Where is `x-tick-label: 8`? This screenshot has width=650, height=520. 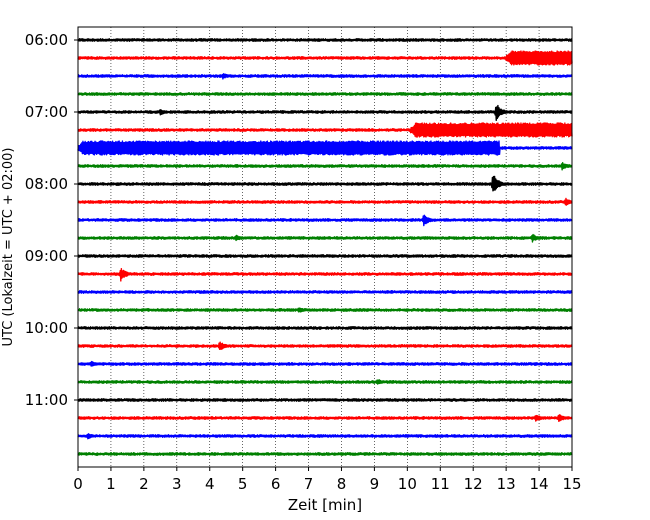 x-tick-label: 8 is located at coordinates (342, 484).